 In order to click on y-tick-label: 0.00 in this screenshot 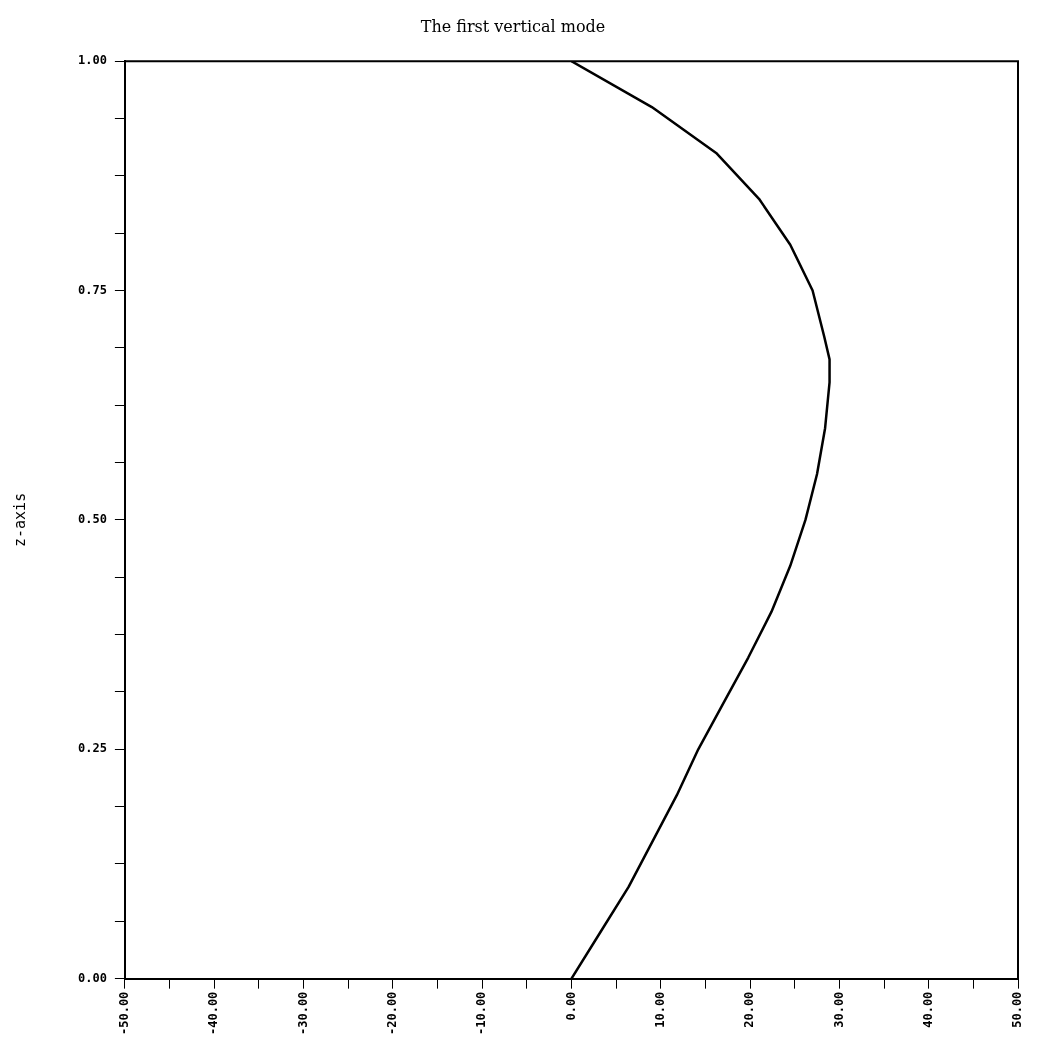, I will do `click(92, 977)`.